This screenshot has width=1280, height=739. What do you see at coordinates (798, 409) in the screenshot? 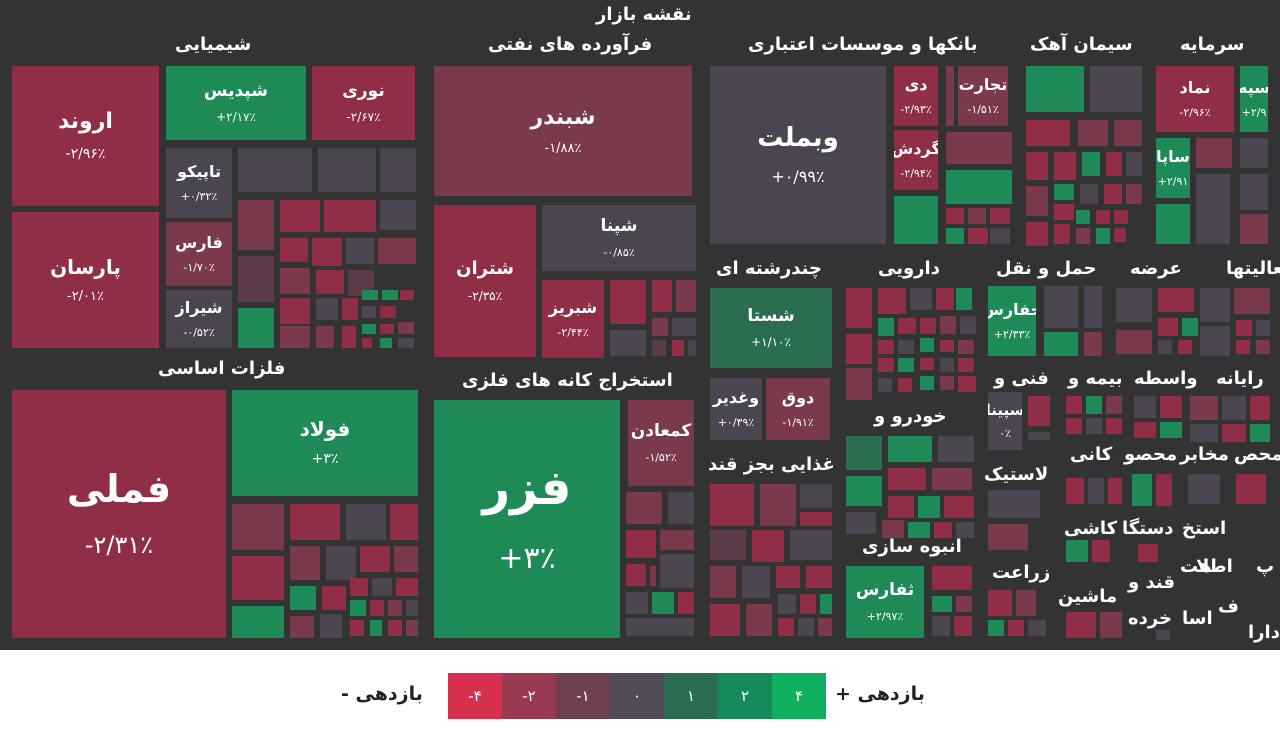
I see `stock-tile-dough: دوق -۱/۹۱٪` at bounding box center [798, 409].